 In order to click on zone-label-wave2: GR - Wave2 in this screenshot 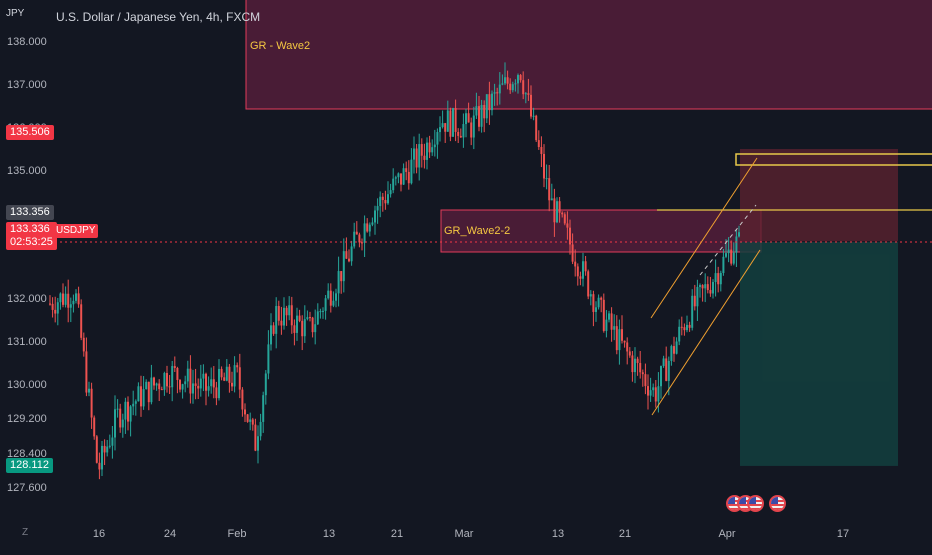, I will do `click(280, 46)`.